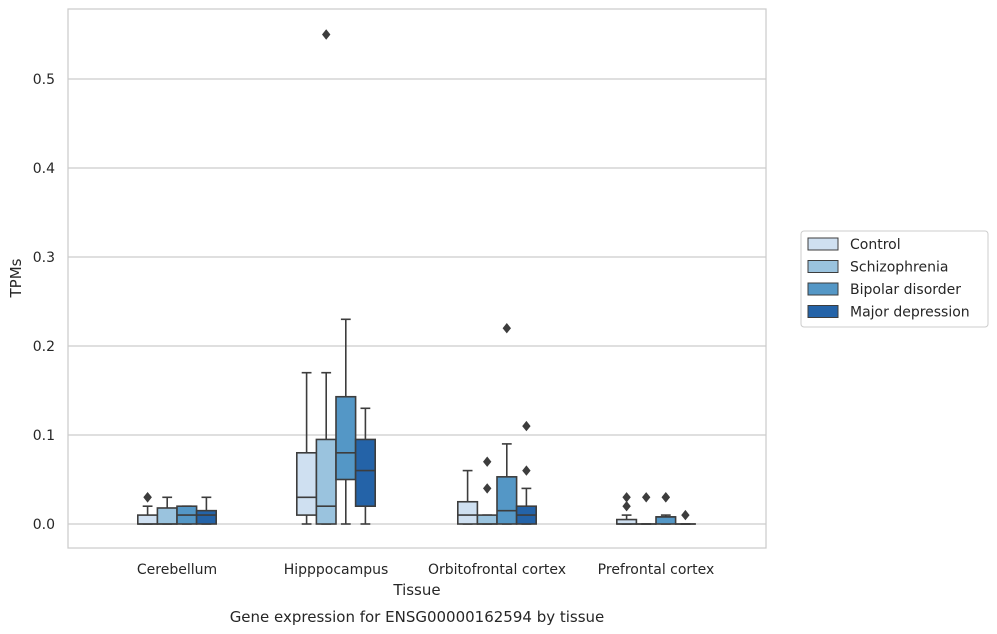 The height and width of the screenshot is (634, 997). I want to click on legend-frame, so click(894, 279).